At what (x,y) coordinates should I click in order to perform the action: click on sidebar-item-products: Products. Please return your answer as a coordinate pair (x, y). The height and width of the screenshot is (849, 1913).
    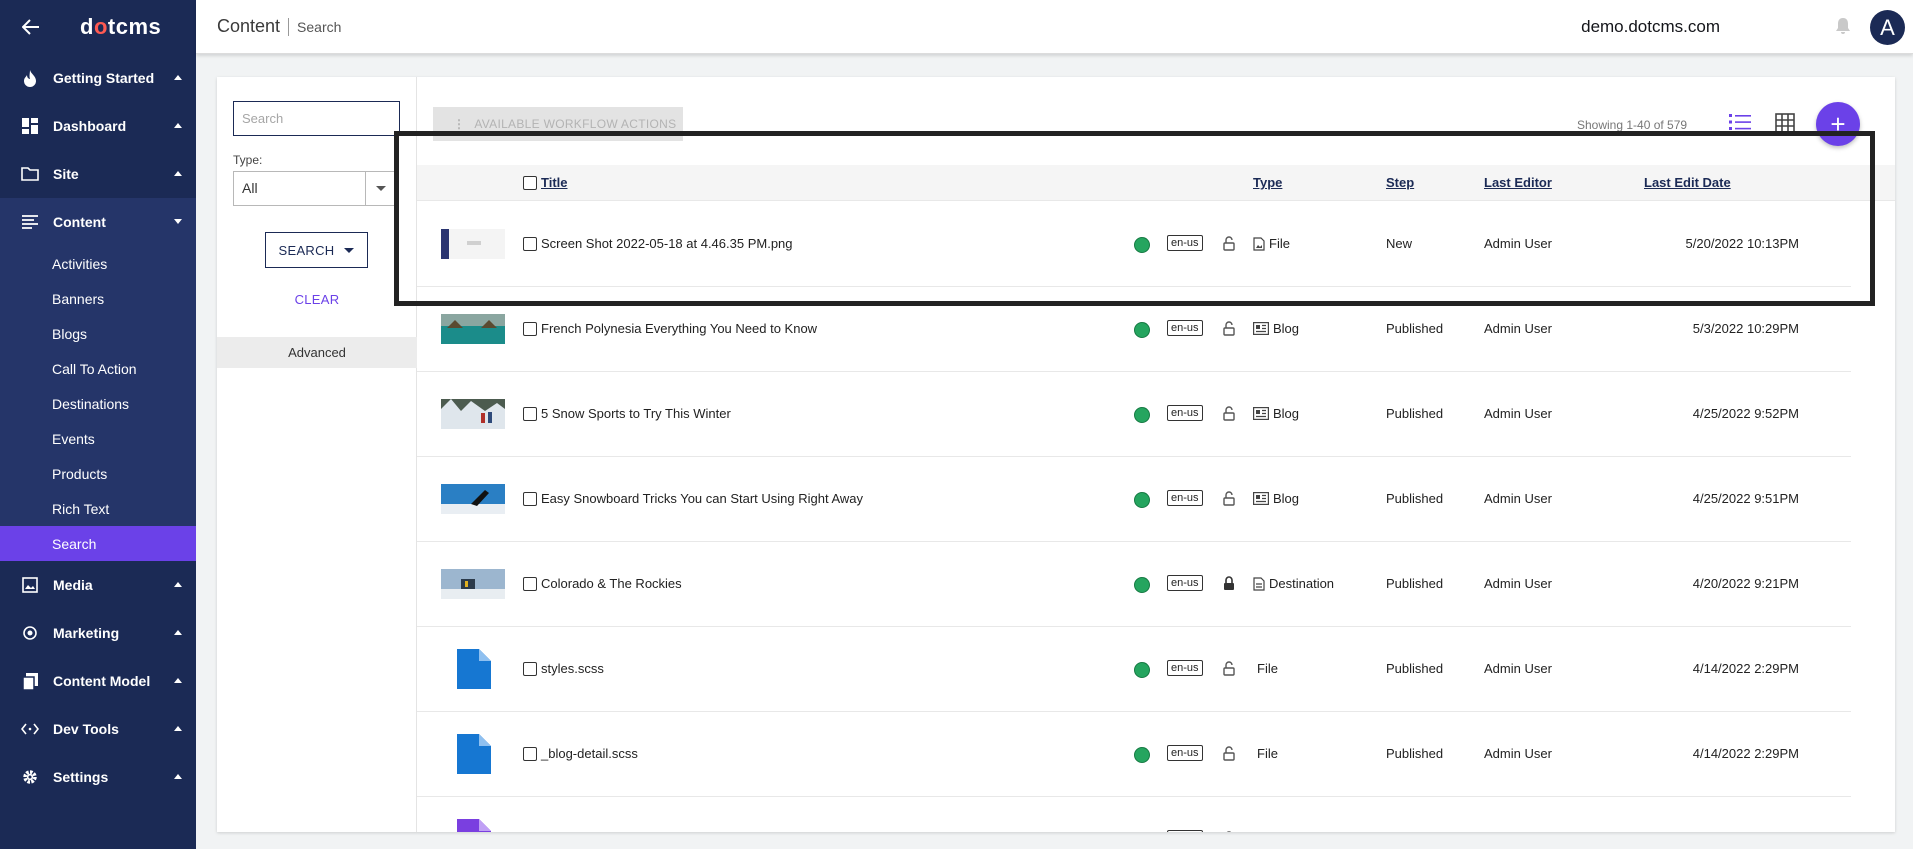
    Looking at the image, I should click on (80, 473).